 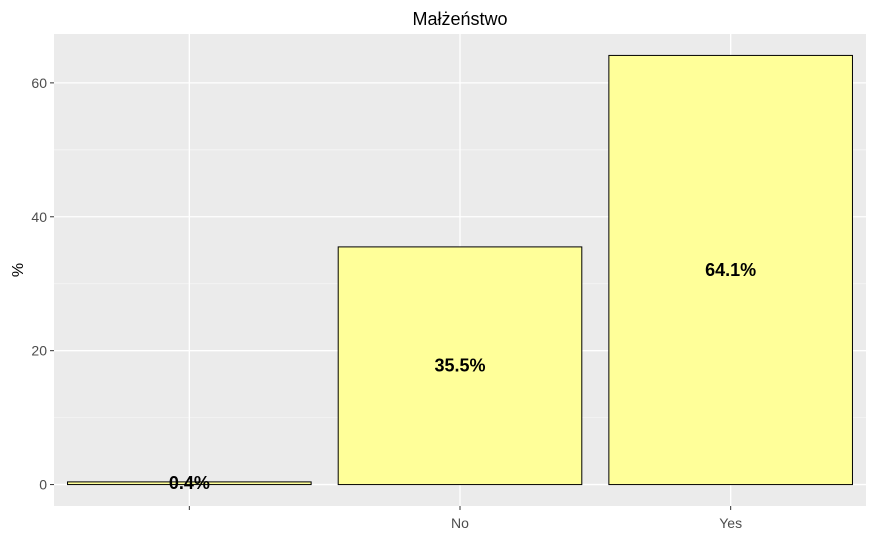 I want to click on bar-value-label: 0.4%, so click(x=189, y=483).